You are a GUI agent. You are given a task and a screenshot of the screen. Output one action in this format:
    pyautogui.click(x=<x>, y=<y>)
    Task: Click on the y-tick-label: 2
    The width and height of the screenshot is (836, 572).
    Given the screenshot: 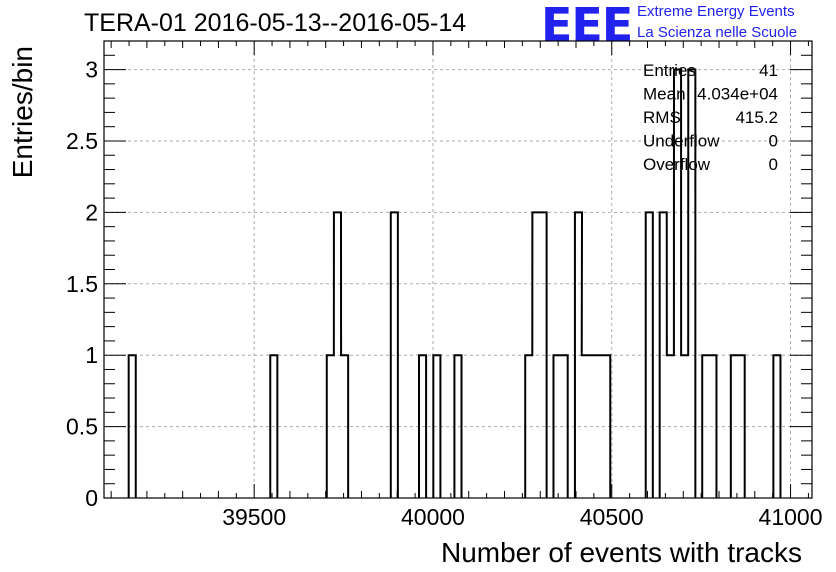 What is the action you would take?
    pyautogui.click(x=91, y=212)
    